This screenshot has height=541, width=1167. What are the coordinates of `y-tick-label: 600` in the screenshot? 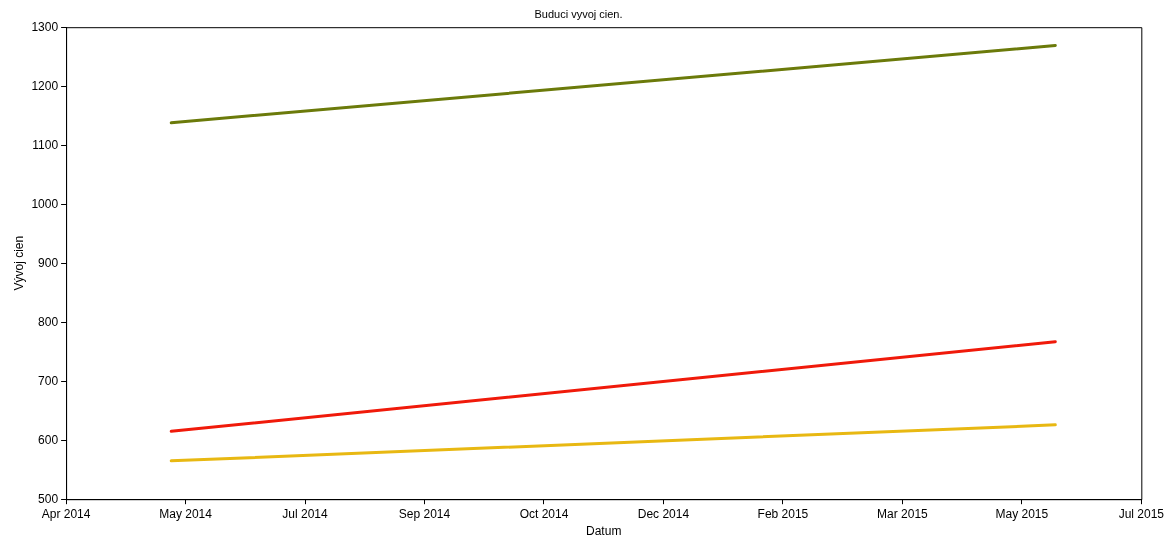 It's located at (48, 439).